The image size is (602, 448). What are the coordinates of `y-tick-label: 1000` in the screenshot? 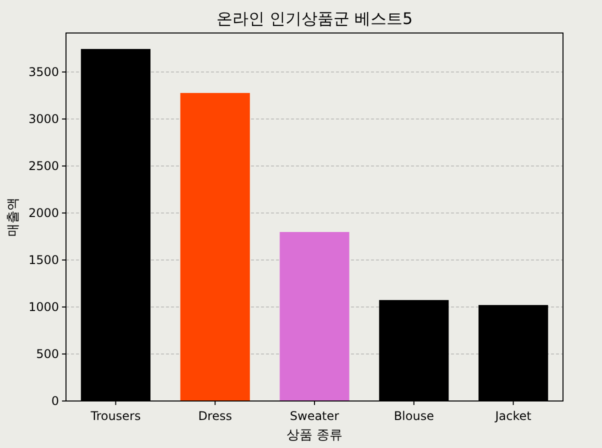 It's located at (43, 307).